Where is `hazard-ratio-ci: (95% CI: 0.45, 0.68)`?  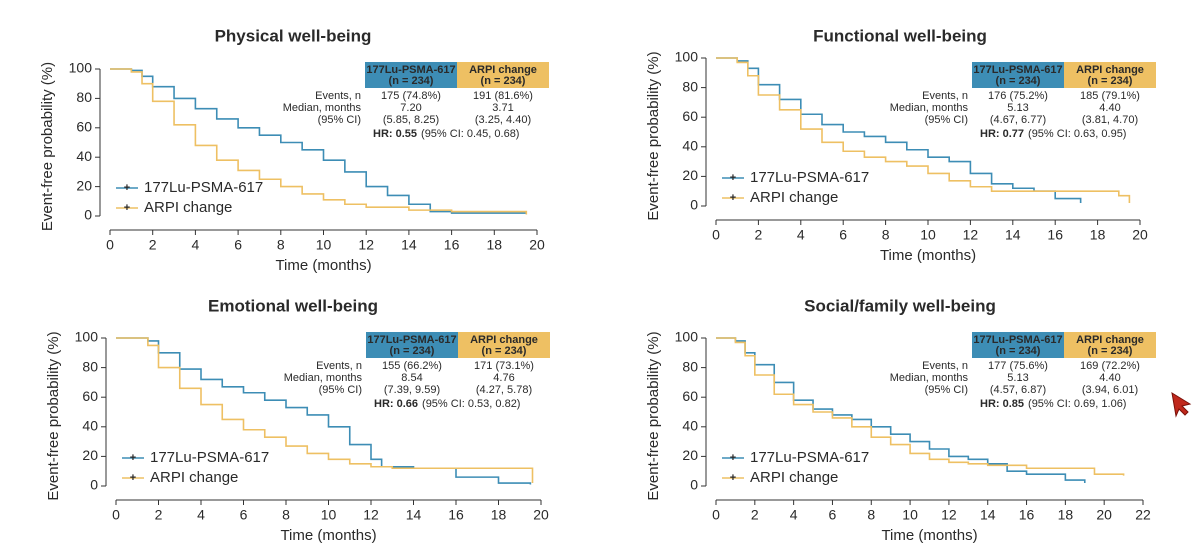
hazard-ratio-ci: (95% CI: 0.45, 0.68) is located at coordinates (470, 134).